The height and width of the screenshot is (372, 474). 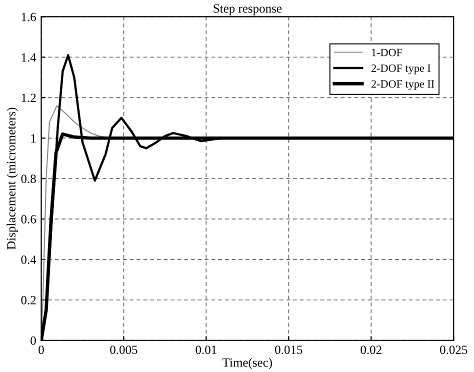 I want to click on x-tick-label: 0.005, so click(x=124, y=350).